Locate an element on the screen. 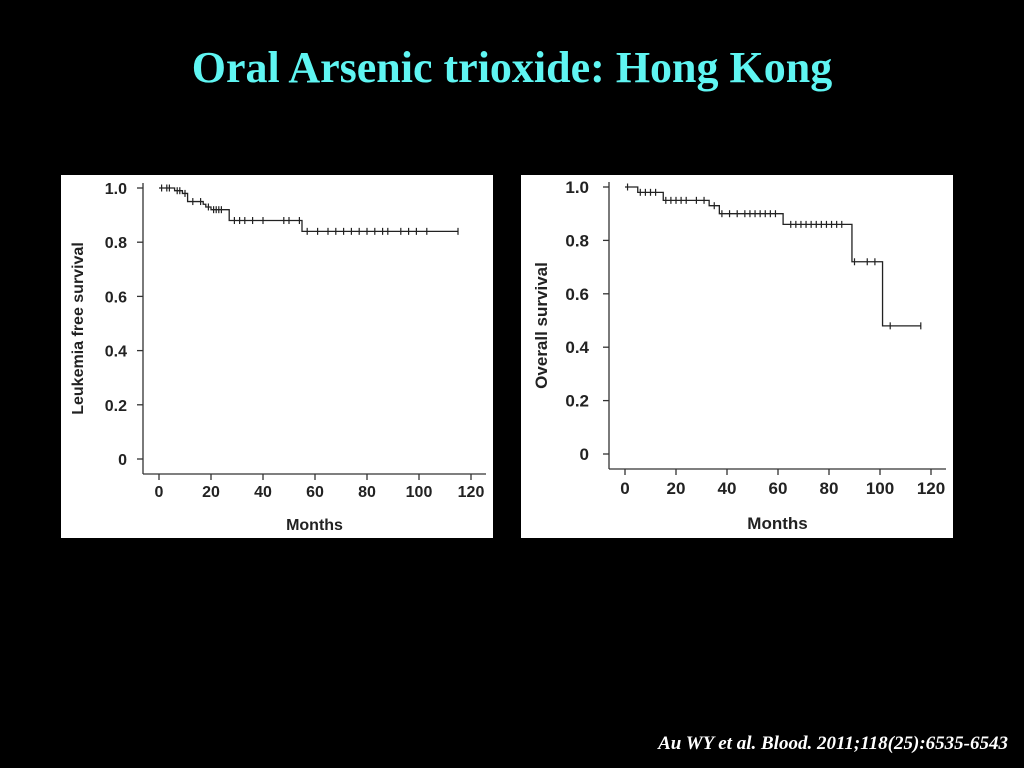  os-y-tick-label: 0 is located at coordinates (584, 454).